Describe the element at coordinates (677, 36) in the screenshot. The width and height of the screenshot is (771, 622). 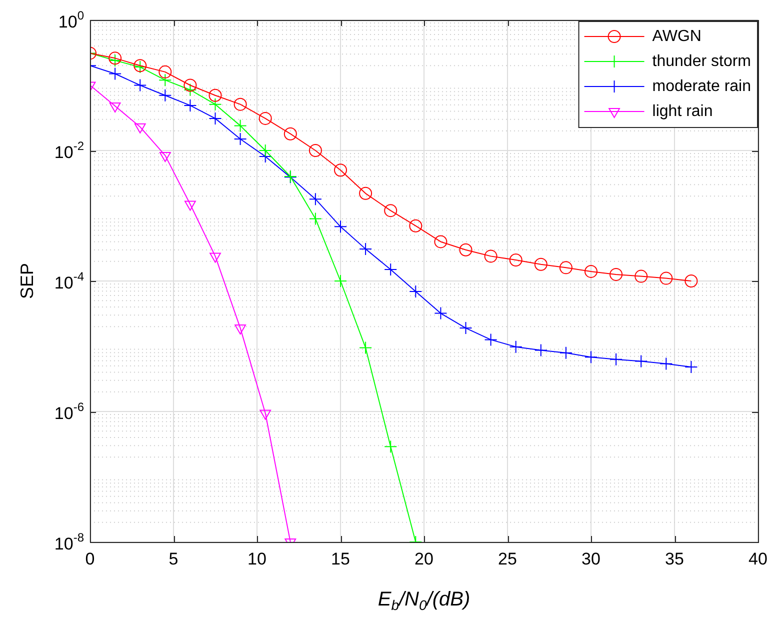
I see `legend-label: AWGN` at that location.